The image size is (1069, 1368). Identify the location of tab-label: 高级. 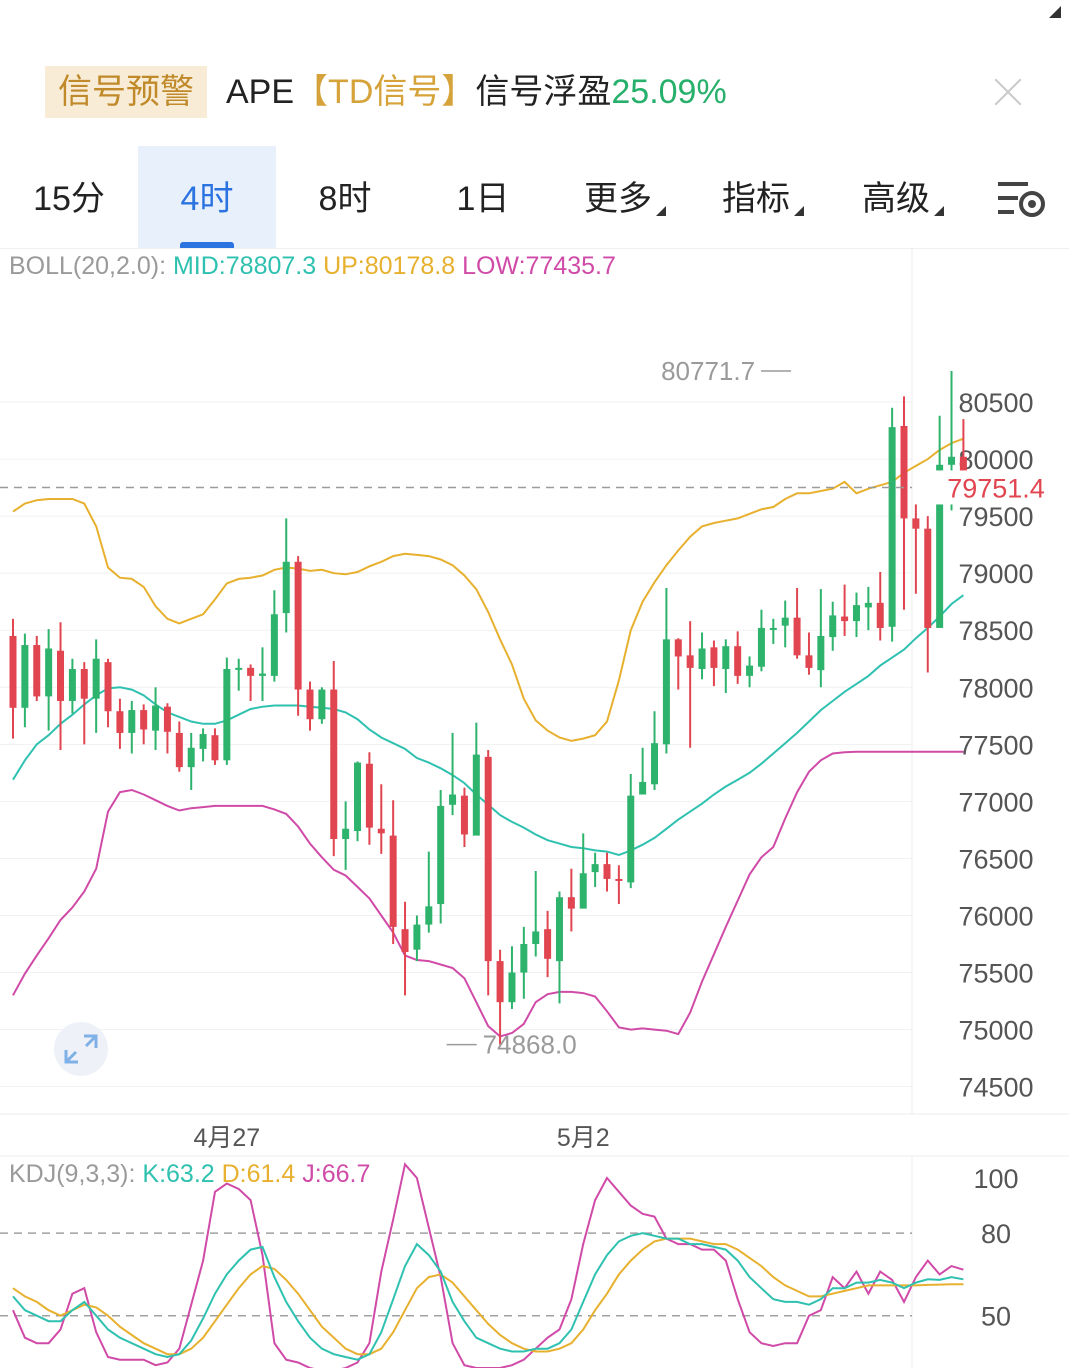
(896, 199).